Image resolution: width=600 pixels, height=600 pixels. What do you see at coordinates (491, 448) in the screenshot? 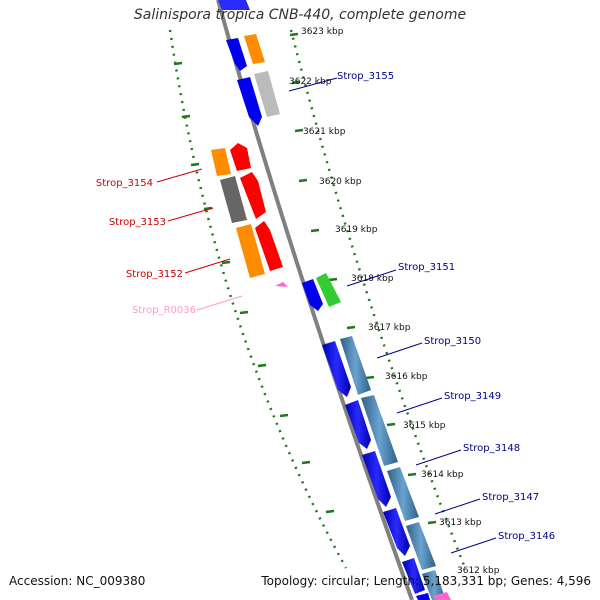
I see `gene-label: Strop_3148` at bounding box center [491, 448].